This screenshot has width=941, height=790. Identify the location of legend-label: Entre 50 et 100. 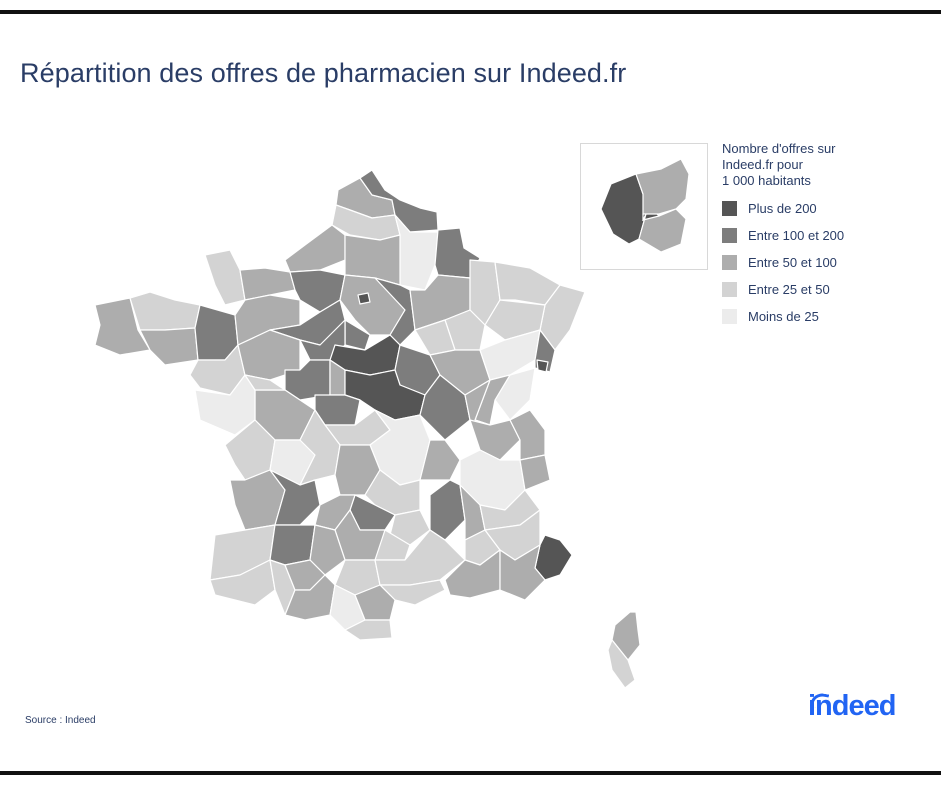
(792, 262).